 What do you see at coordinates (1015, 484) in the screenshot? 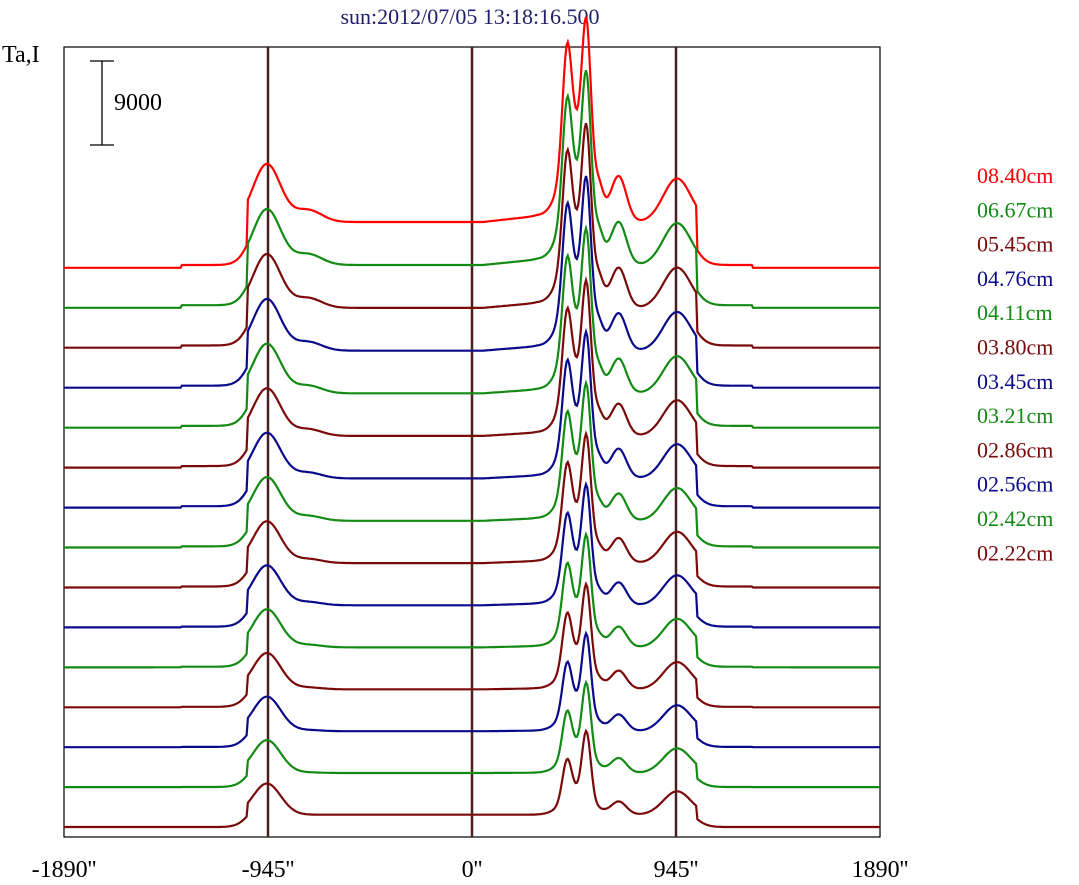
I see `legend-entry: 02.56cm` at bounding box center [1015, 484].